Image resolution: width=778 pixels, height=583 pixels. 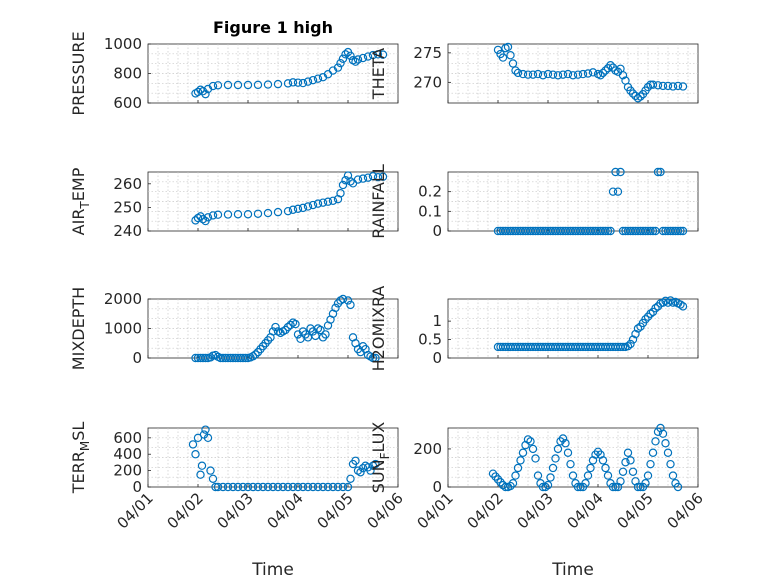 What do you see at coordinates (273, 457) in the screenshot?
I see `axes-background` at bounding box center [273, 457].